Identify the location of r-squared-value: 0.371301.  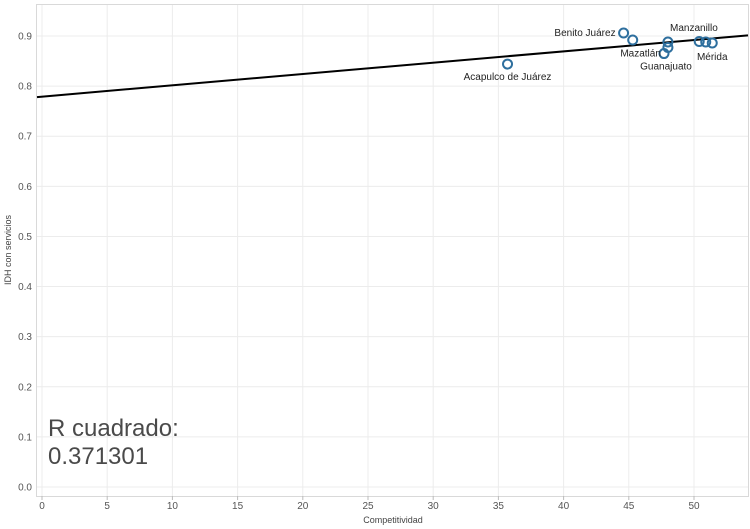
(98, 456).